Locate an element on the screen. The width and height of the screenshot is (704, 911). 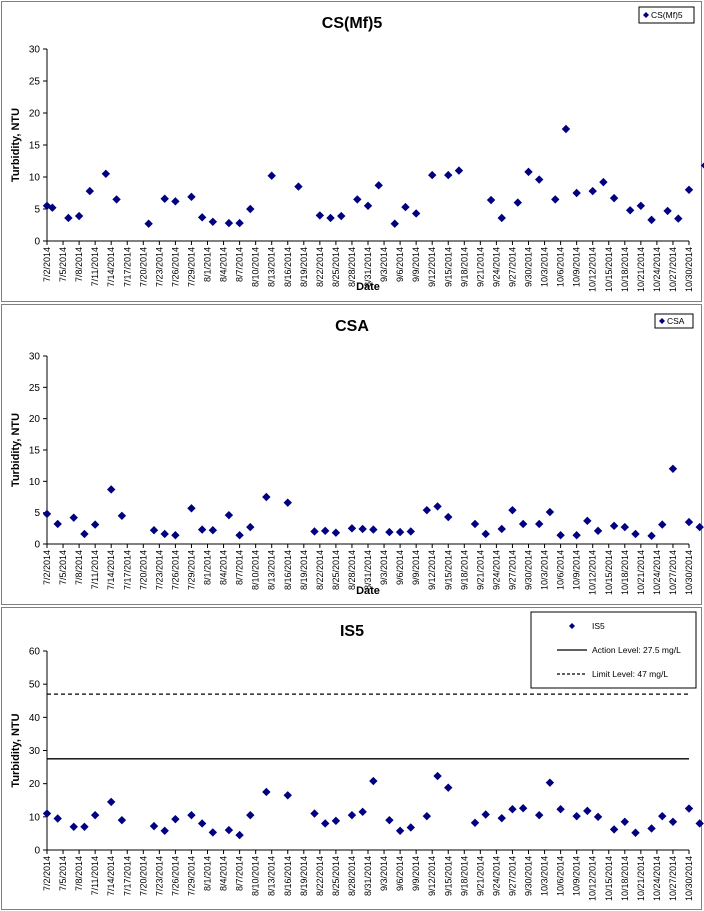
y-tick-label: 25 is located at coordinates (35, 82).